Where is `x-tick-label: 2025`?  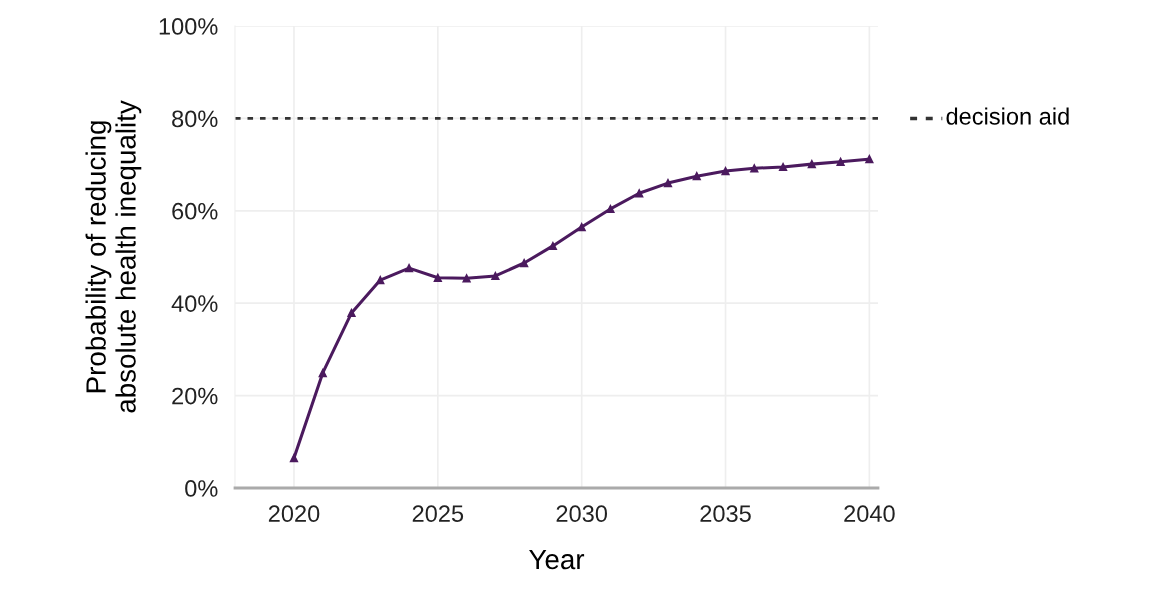
x-tick-label: 2025 is located at coordinates (438, 514).